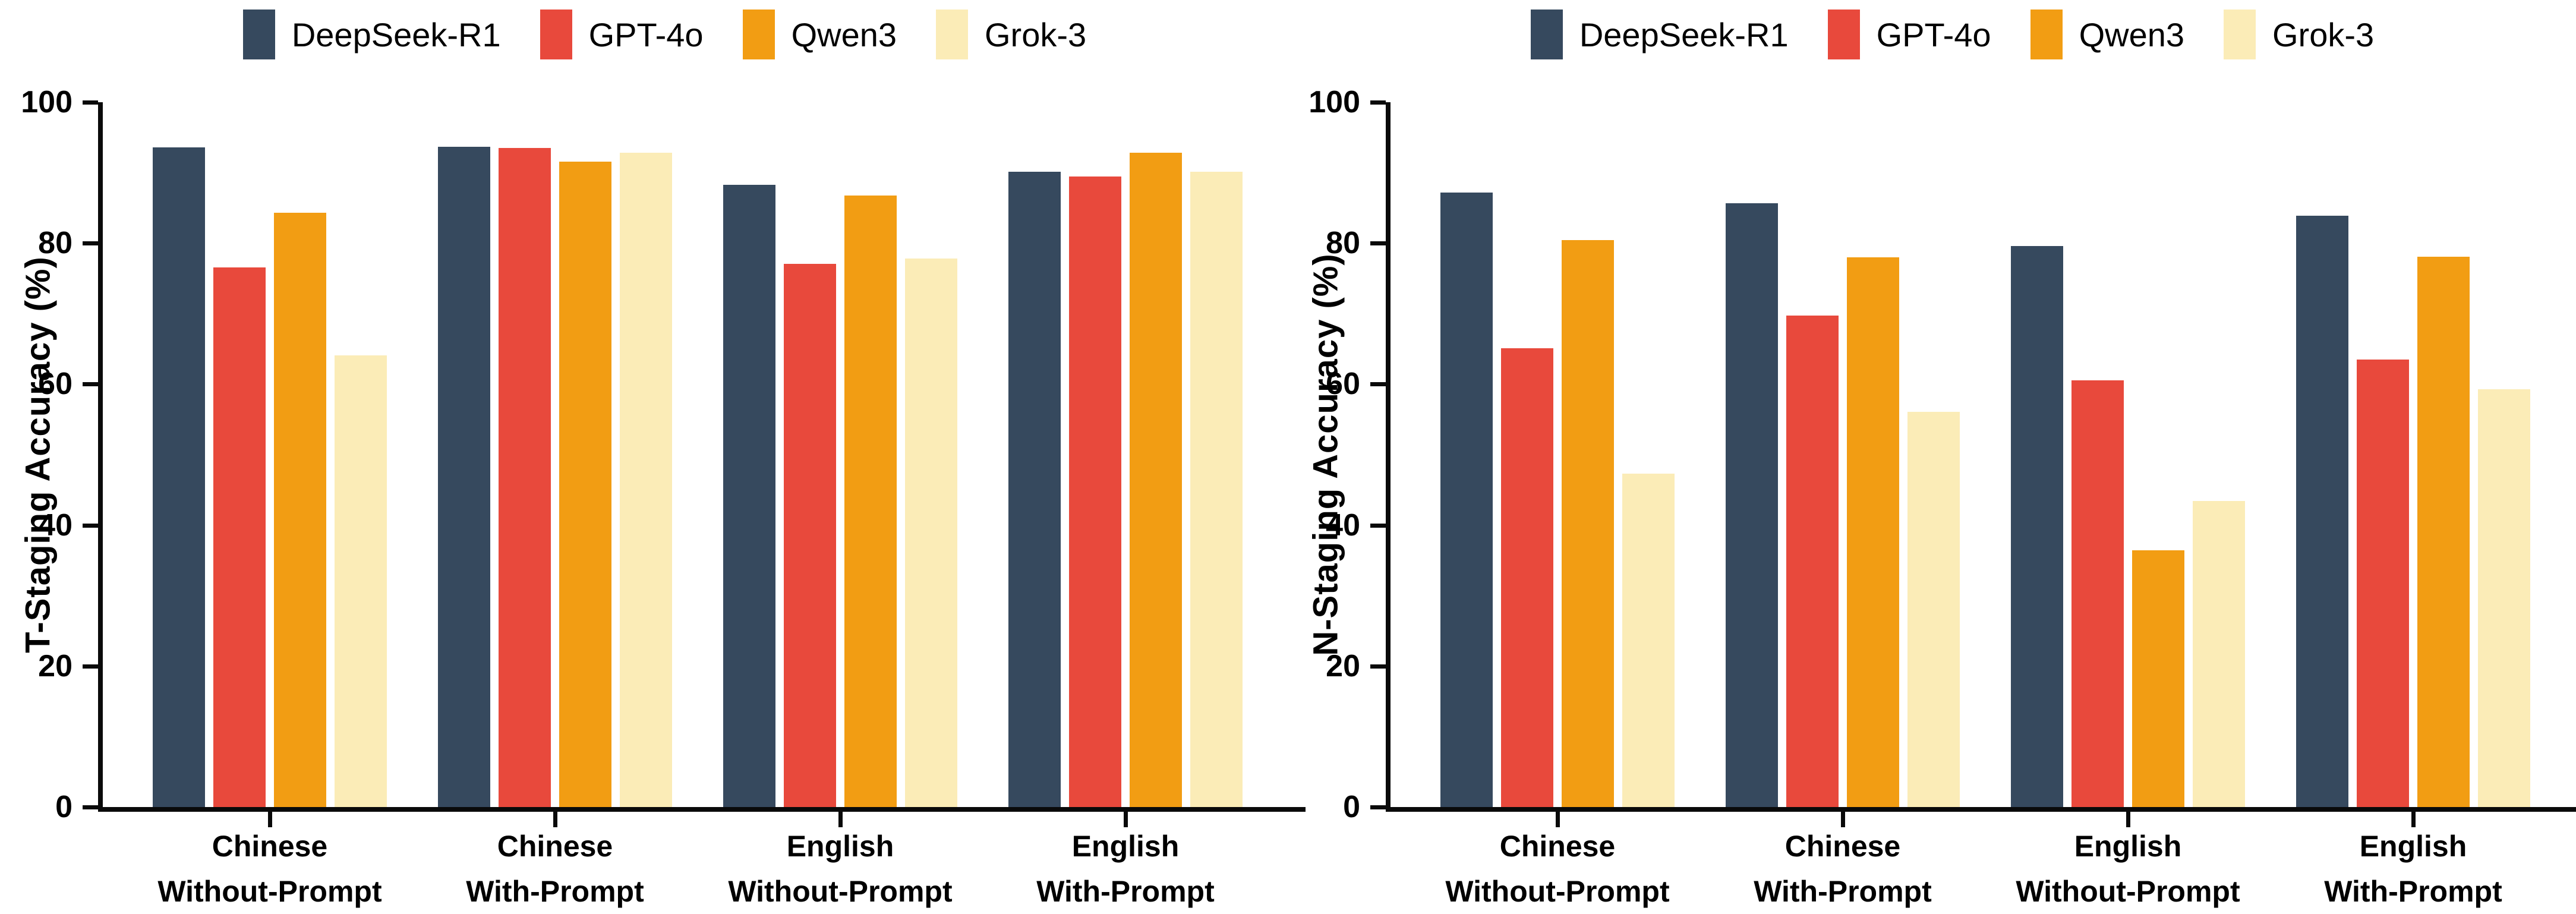 The height and width of the screenshot is (914, 2576). I want to click on legend-item: Qwen3, so click(2107, 34).